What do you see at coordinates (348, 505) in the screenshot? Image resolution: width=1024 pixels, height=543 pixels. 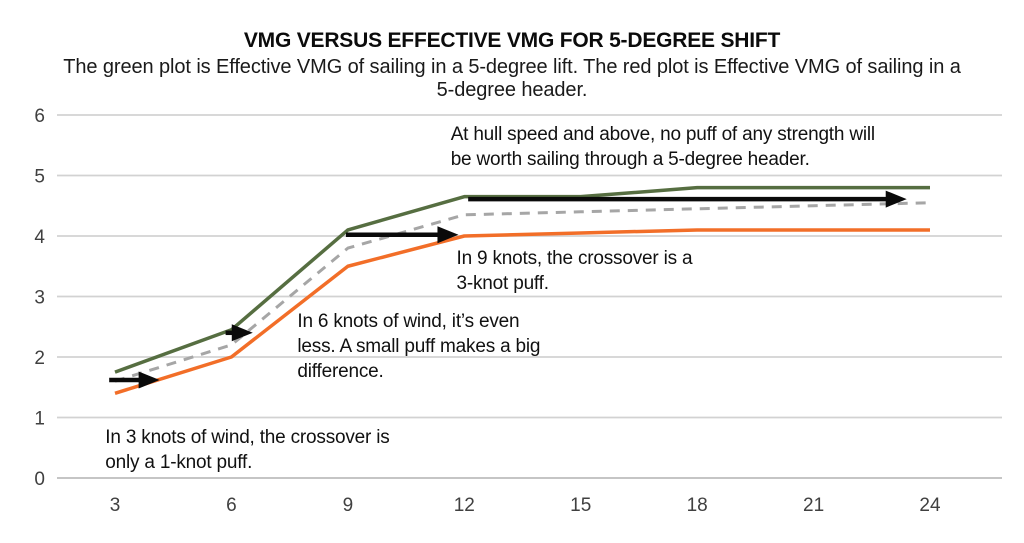 I see `x-tick-label: 9` at bounding box center [348, 505].